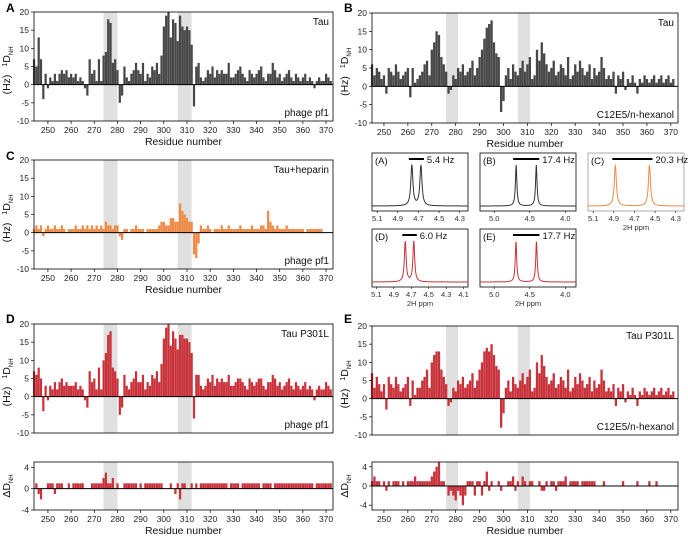 This screenshot has width=688, height=546. I want to click on plot-frame, so click(183, 486).